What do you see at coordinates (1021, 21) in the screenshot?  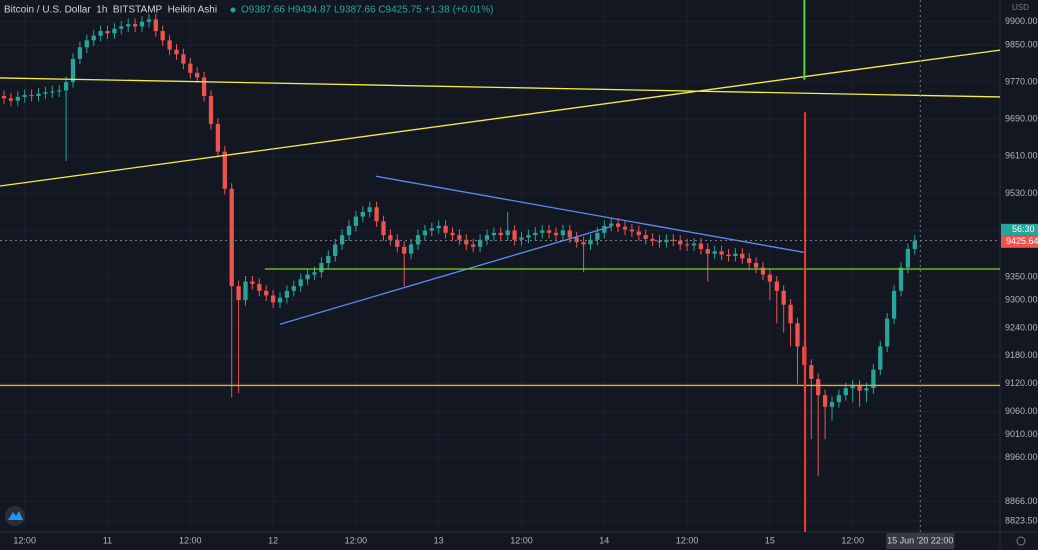 I see `y-tick-label: 9900.00` at bounding box center [1021, 21].